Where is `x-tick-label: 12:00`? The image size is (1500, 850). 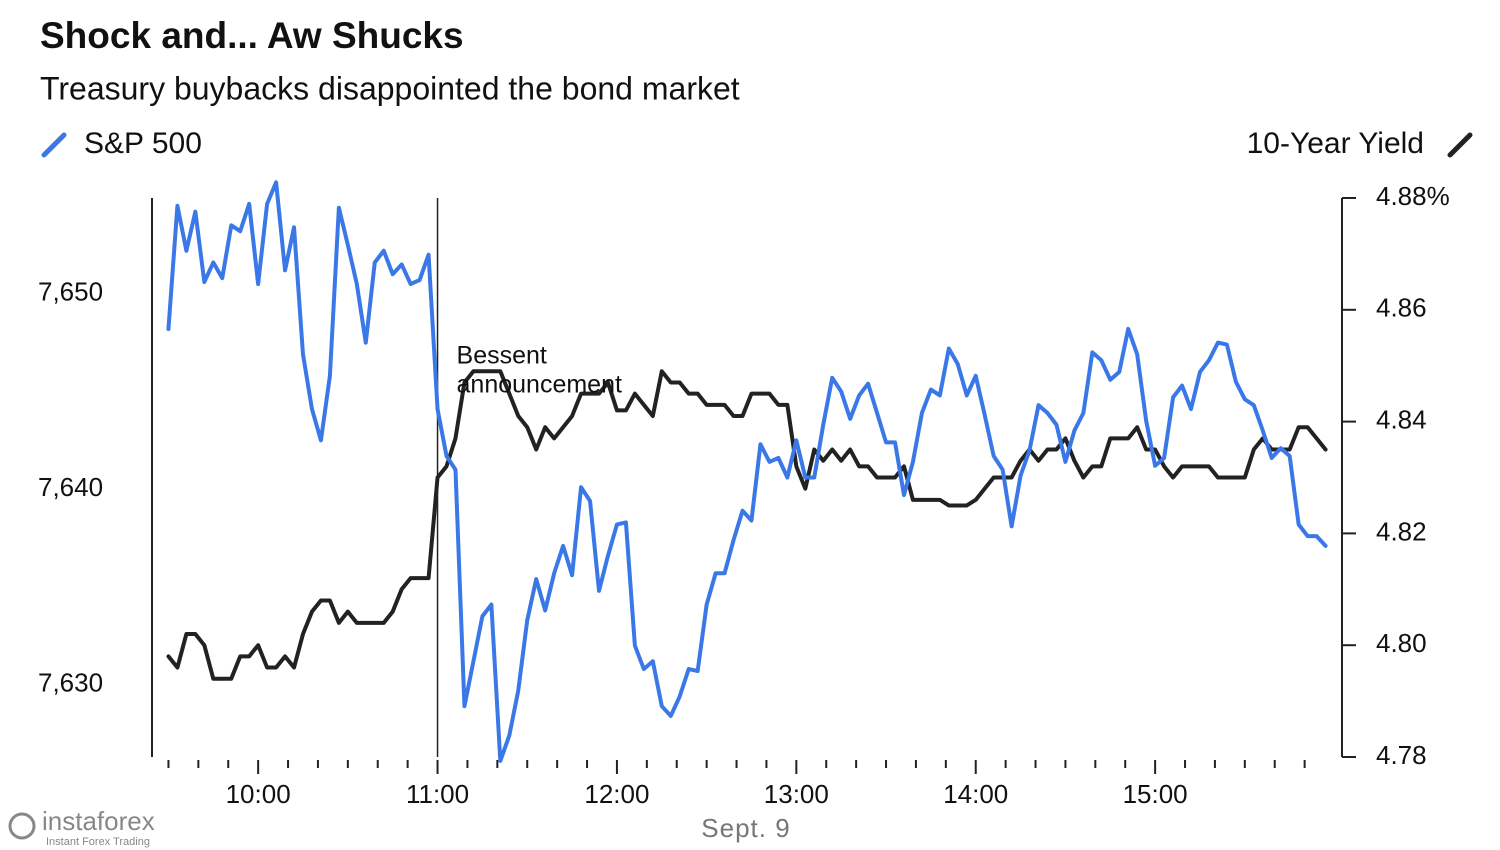
x-tick-label: 12:00 is located at coordinates (616, 794).